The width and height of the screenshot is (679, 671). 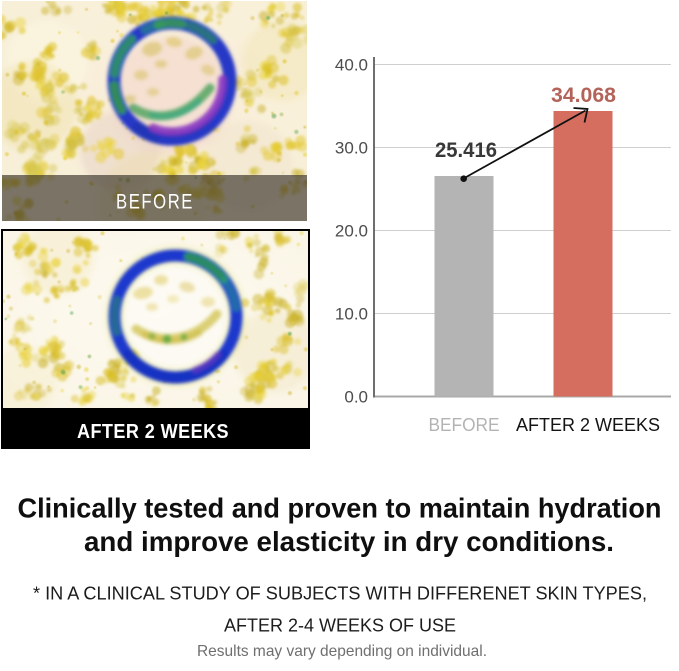 I want to click on svg-text: 40.0, so click(x=351, y=65).